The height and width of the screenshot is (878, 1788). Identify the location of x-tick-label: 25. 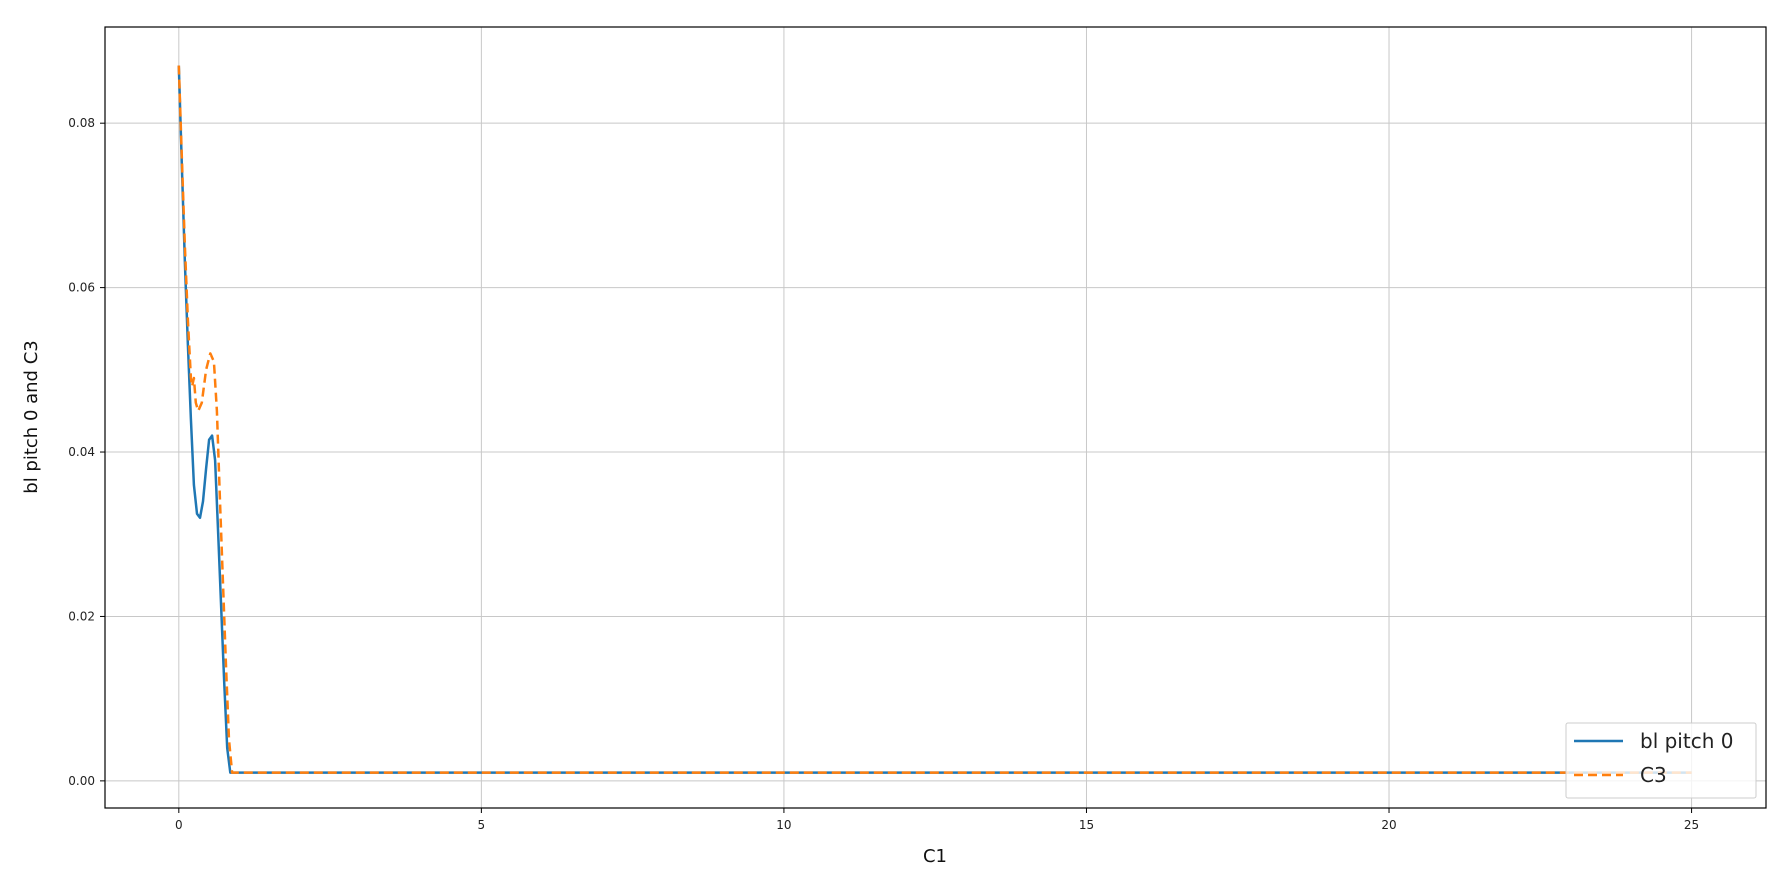
(1691, 825).